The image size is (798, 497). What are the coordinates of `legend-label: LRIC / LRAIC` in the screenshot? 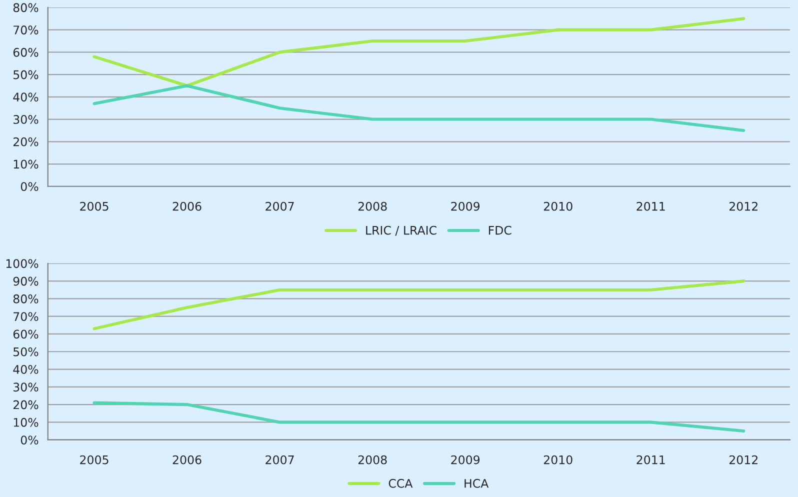 It's located at (401, 231).